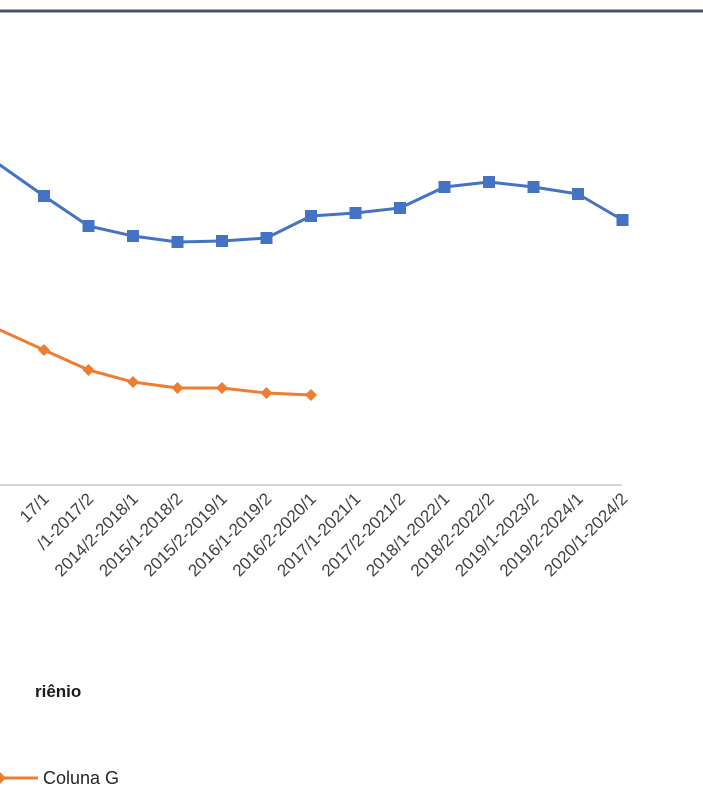  I want to click on legend-swatch-marker, so click(3, 778).